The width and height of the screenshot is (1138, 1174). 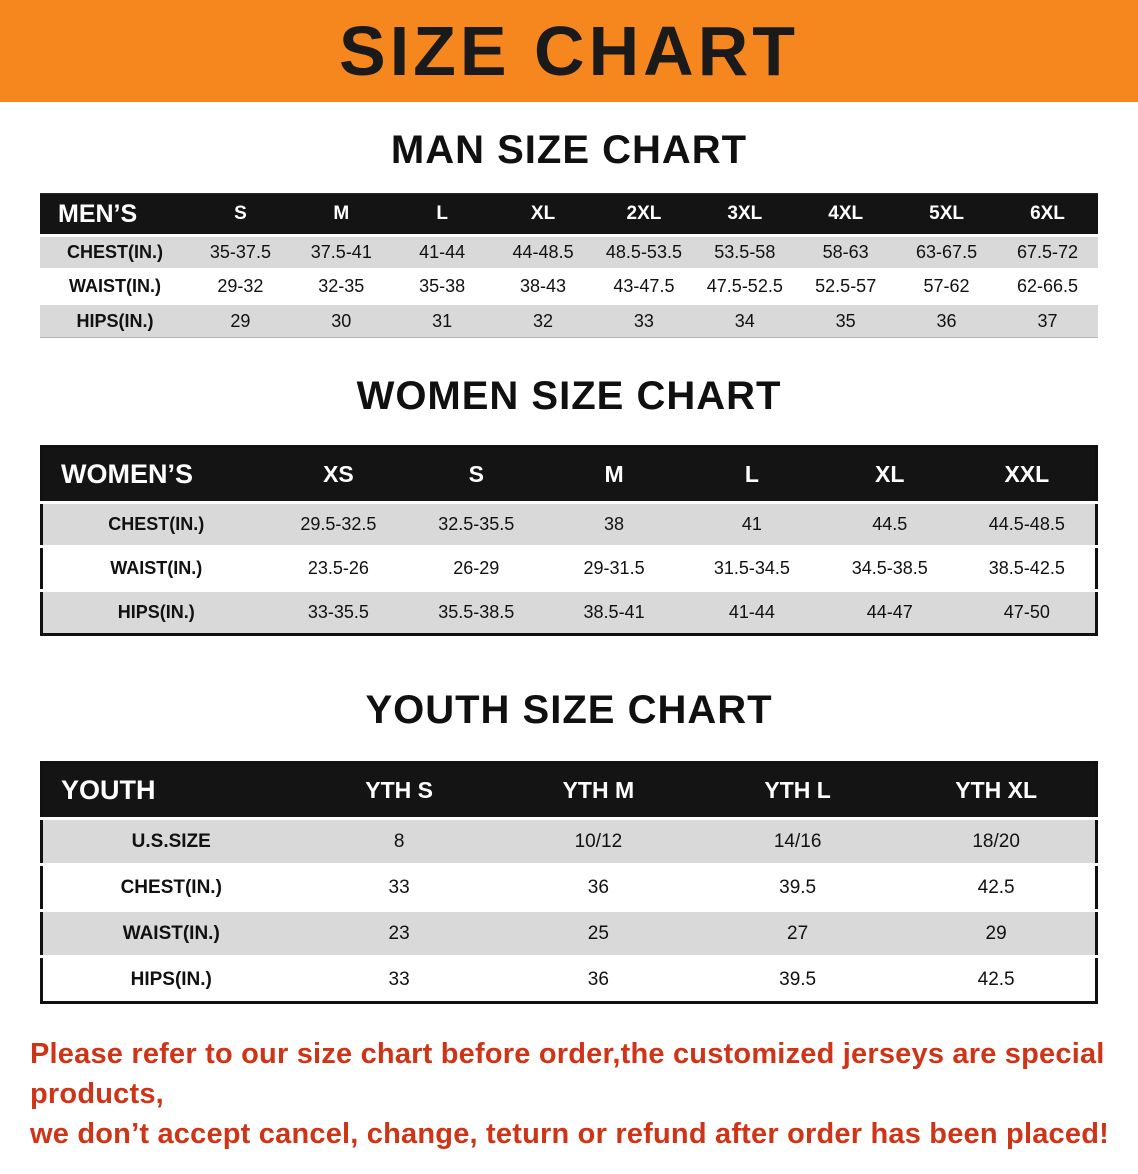 I want to click on measurement-value: 38-43, so click(x=543, y=286).